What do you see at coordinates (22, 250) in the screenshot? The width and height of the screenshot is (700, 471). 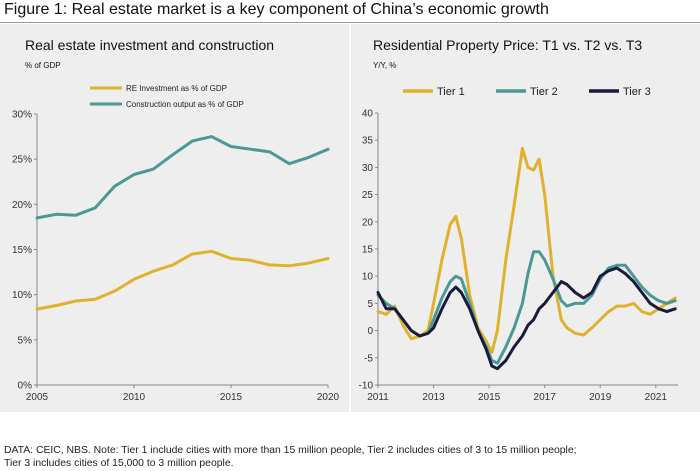 I see `y-tick-label: 15%` at bounding box center [22, 250].